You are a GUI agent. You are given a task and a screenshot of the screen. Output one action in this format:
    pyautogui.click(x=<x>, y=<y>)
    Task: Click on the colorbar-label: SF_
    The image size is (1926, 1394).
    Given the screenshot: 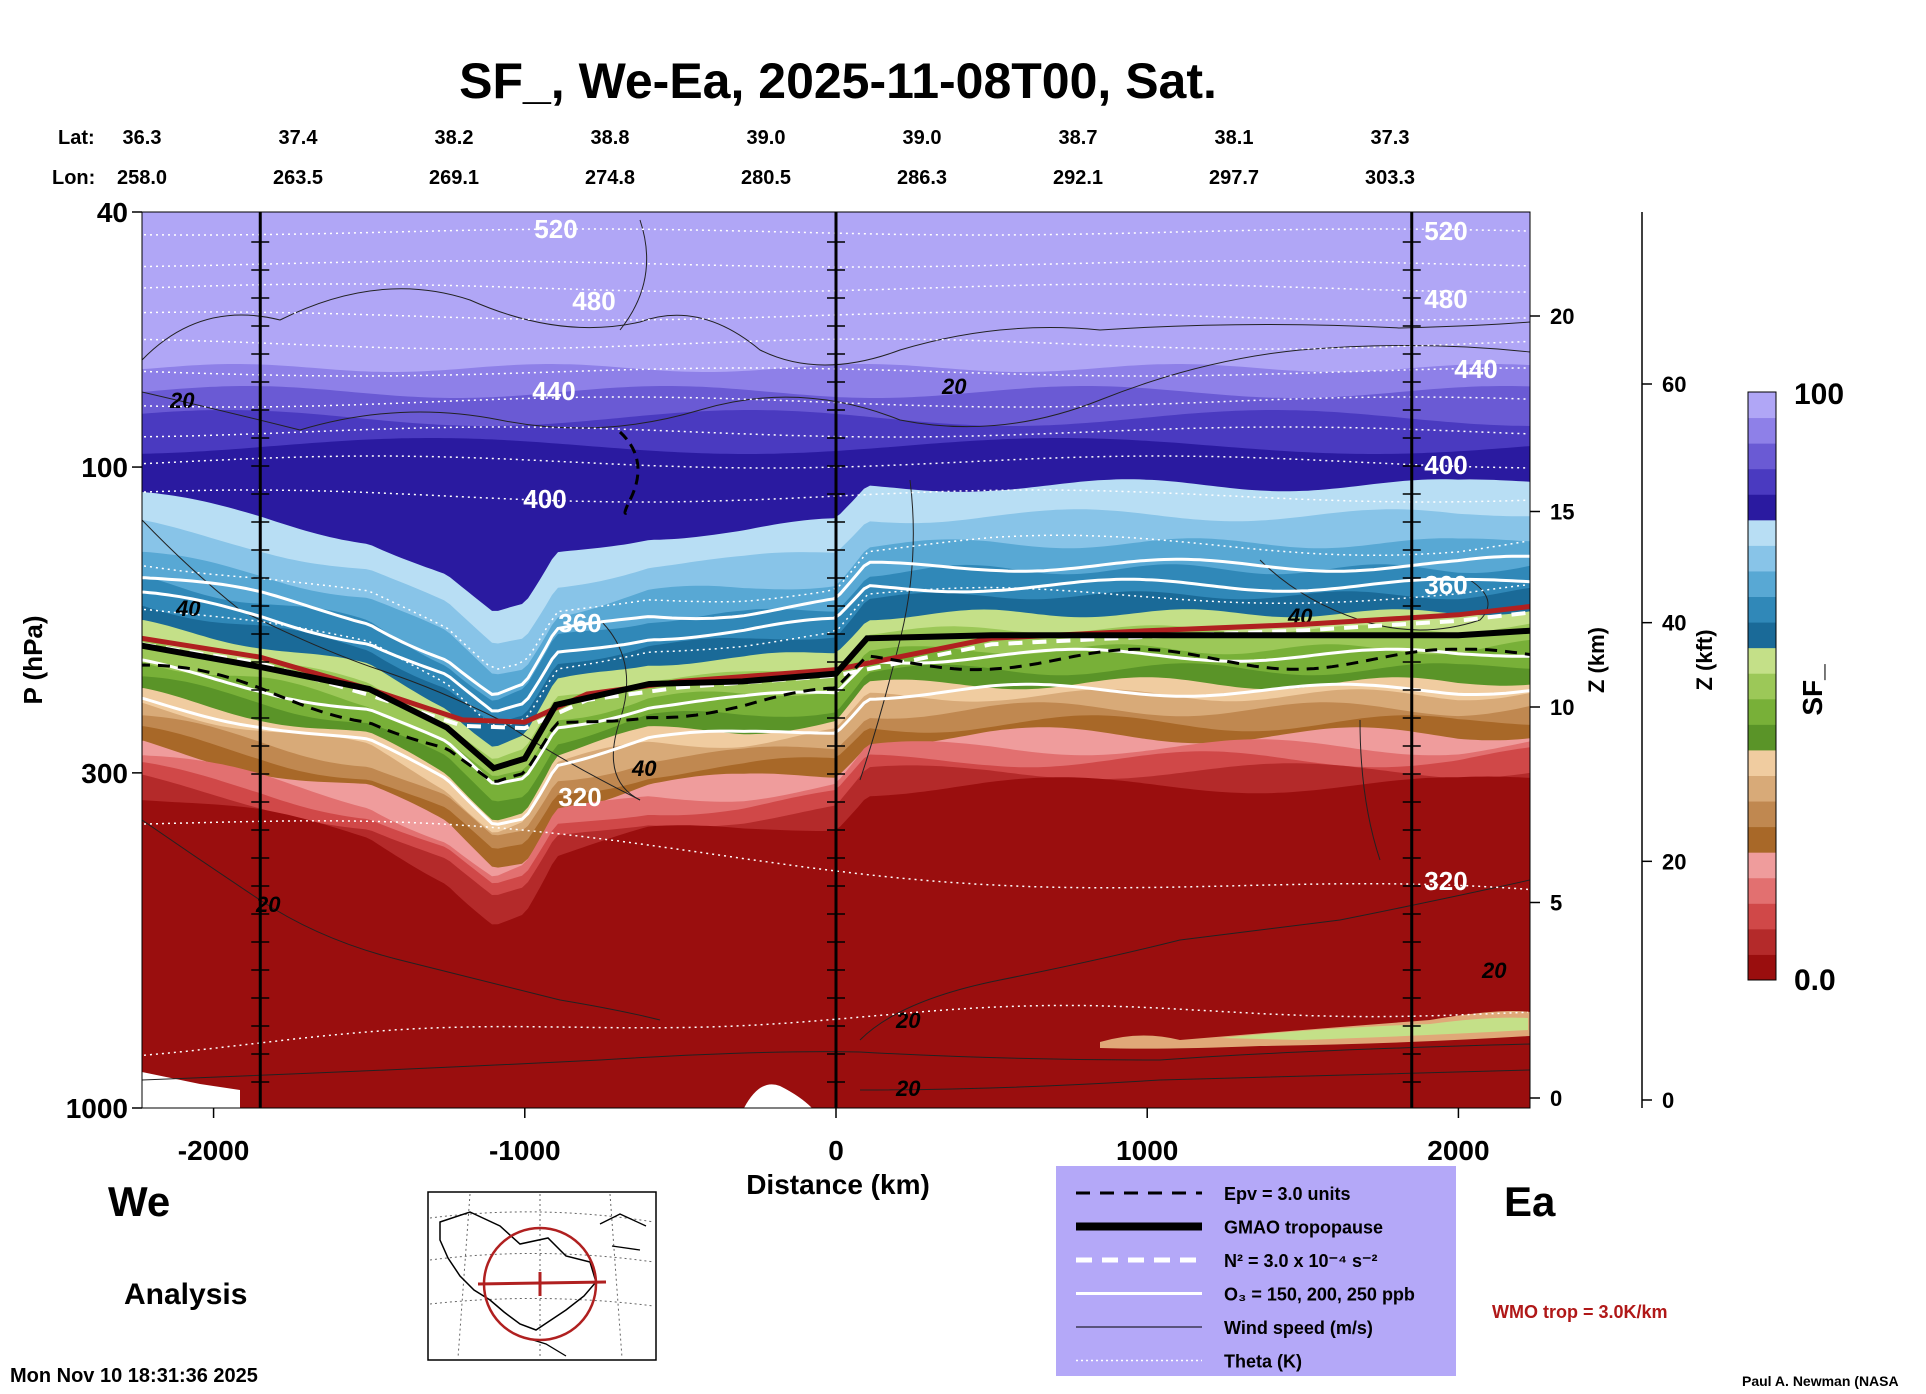 What is the action you would take?
    pyautogui.click(x=1812, y=690)
    